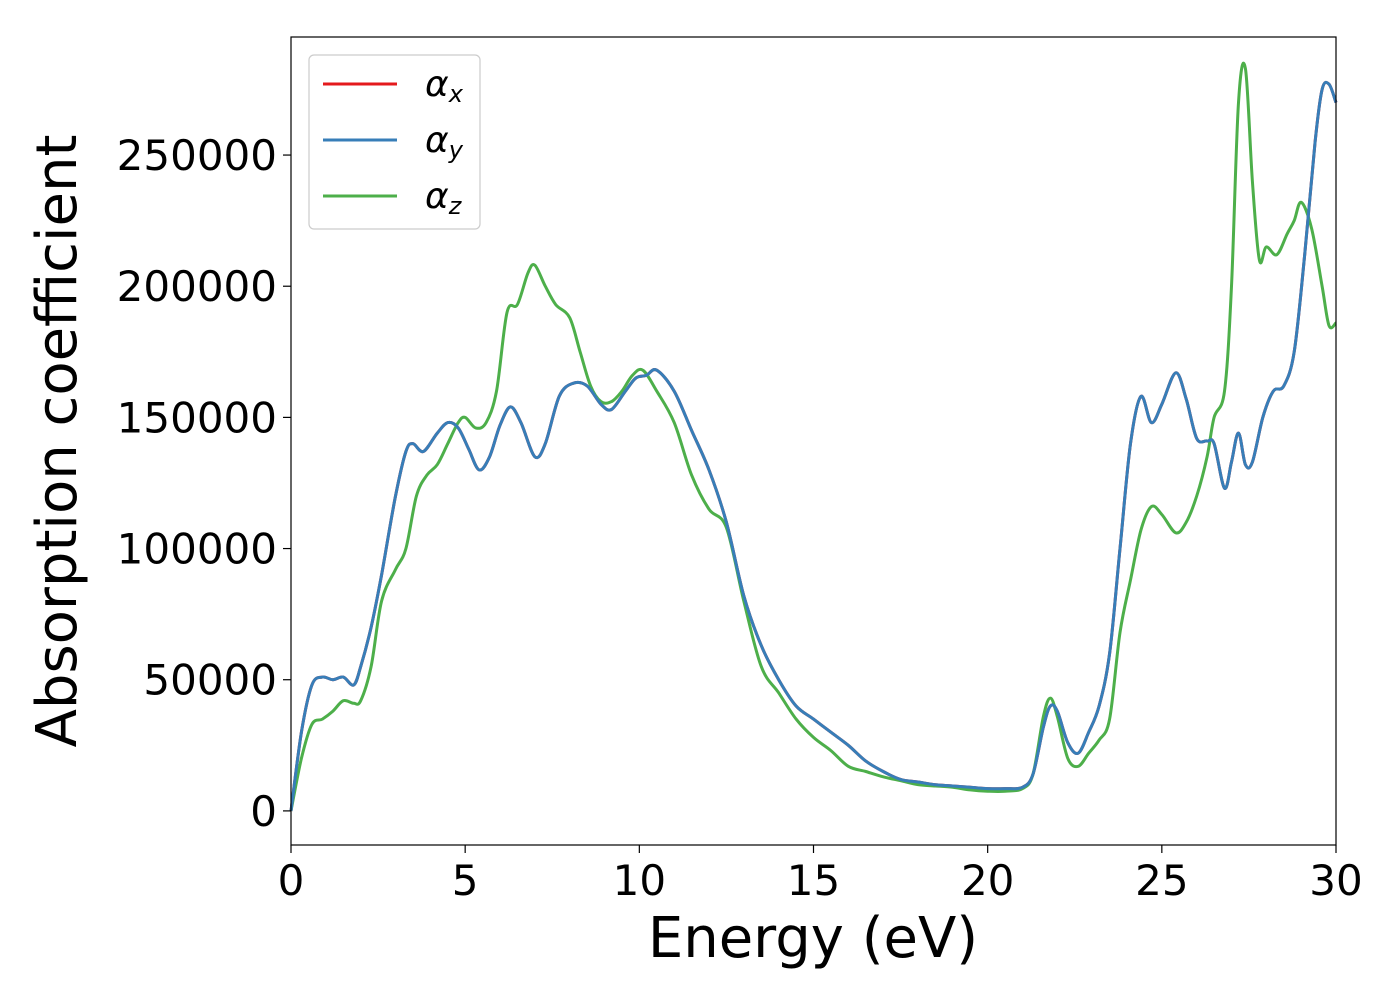 This screenshot has width=1400, height=1000. I want to click on y-axis: 0 50000 100000 150000 200000 250000, so click(204, 483).